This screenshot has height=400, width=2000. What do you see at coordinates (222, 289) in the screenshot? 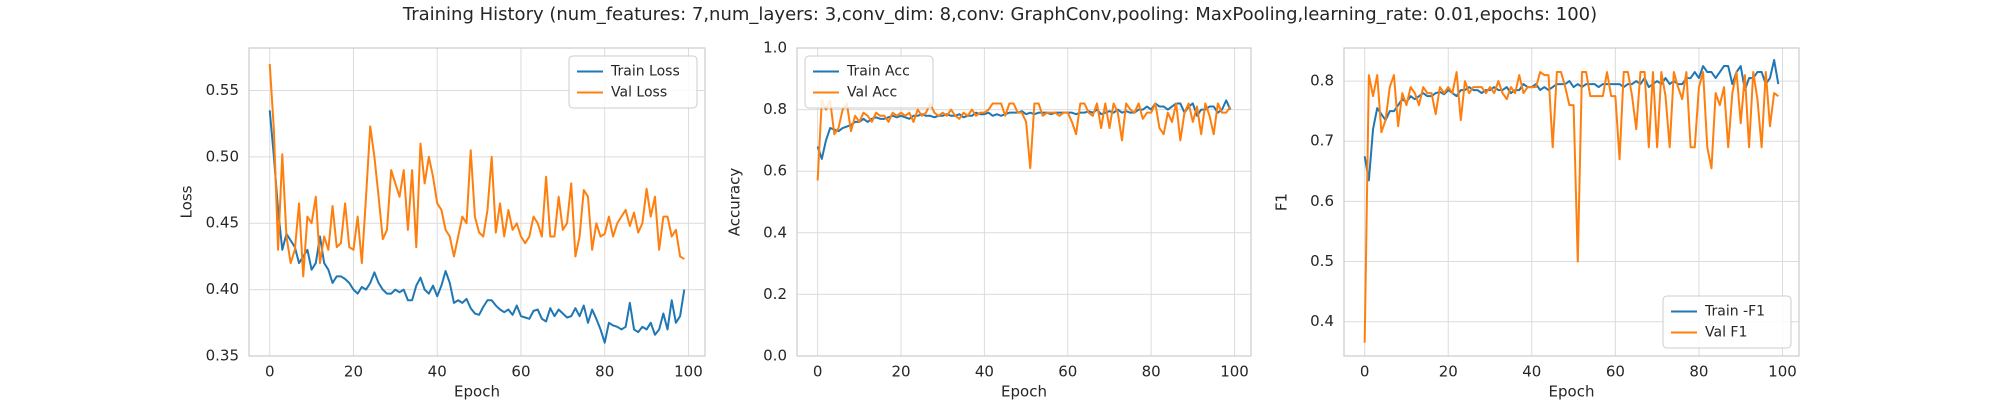
I see `y-tick-label: 0.40` at bounding box center [222, 289].